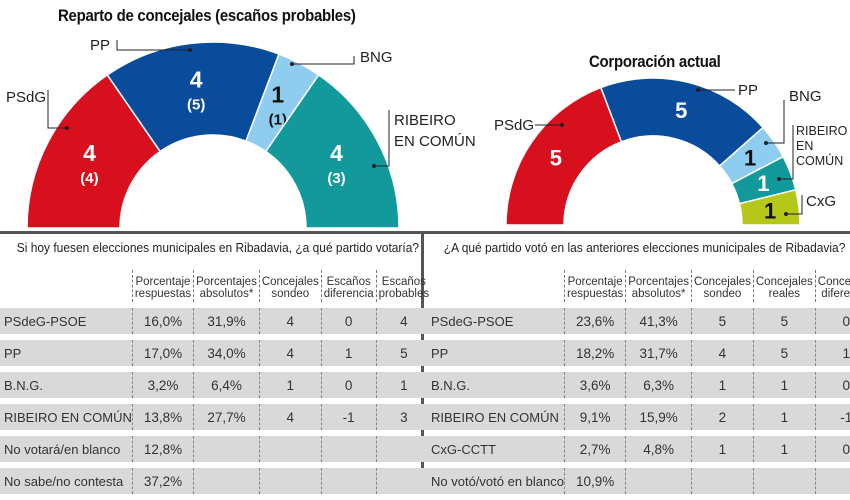  Describe the element at coordinates (658, 353) in the screenshot. I see `table-cell: 31,7%` at that location.